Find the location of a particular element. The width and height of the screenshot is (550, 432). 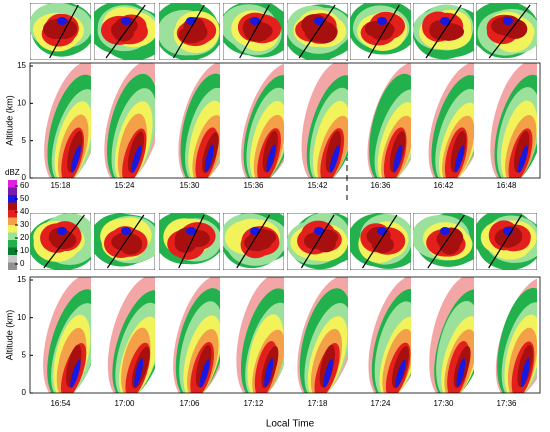

colorbar-tick-label: 10 is located at coordinates (24, 250).